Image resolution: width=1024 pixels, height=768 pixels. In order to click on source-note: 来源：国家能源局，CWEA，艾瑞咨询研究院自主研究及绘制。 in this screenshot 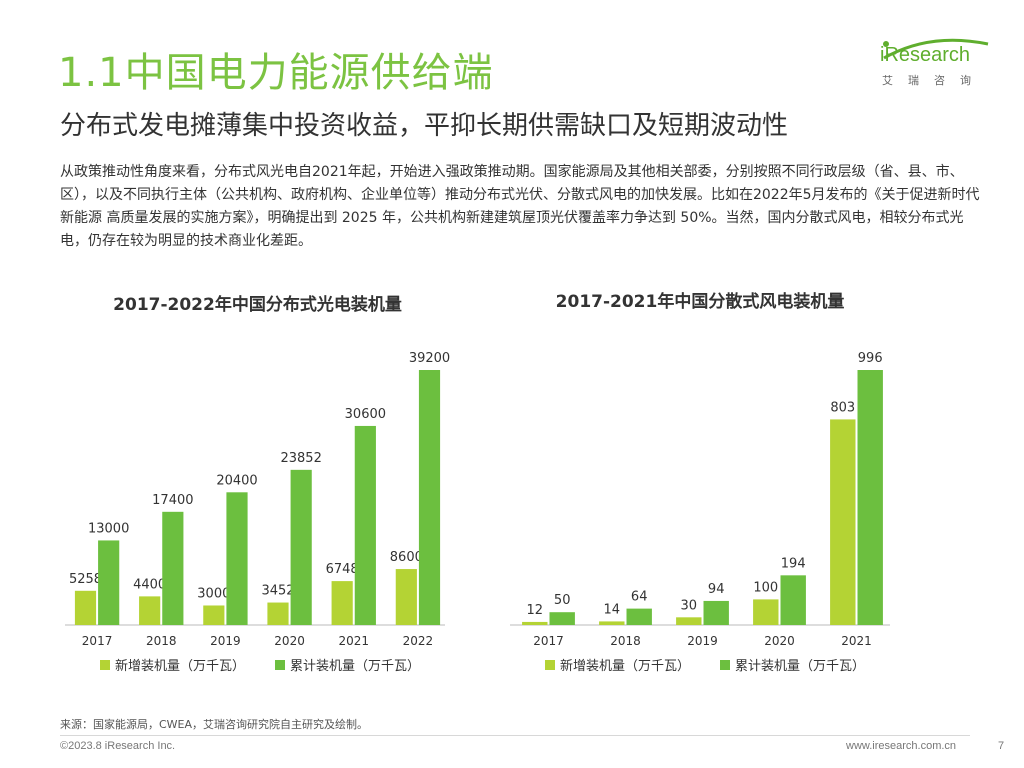, I will do `click(214, 724)`.